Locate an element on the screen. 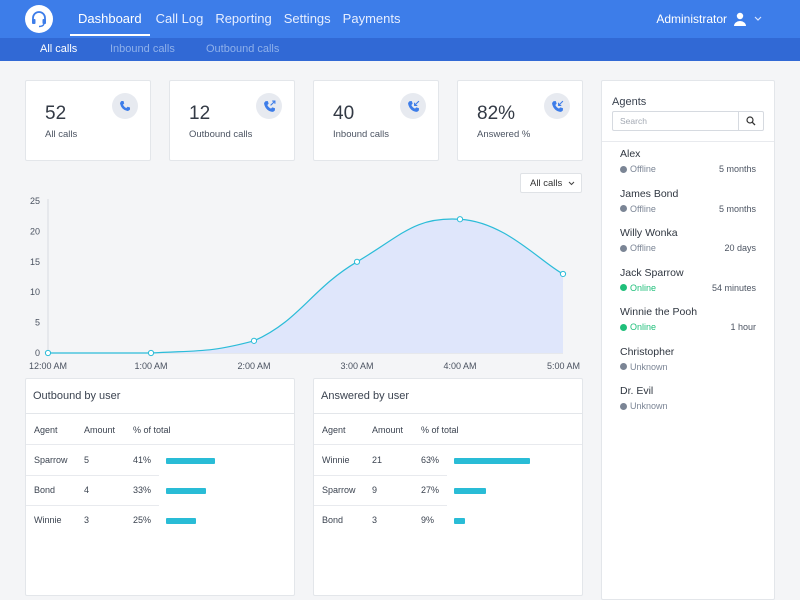  agent-name: Dr. Evil is located at coordinates (637, 391).